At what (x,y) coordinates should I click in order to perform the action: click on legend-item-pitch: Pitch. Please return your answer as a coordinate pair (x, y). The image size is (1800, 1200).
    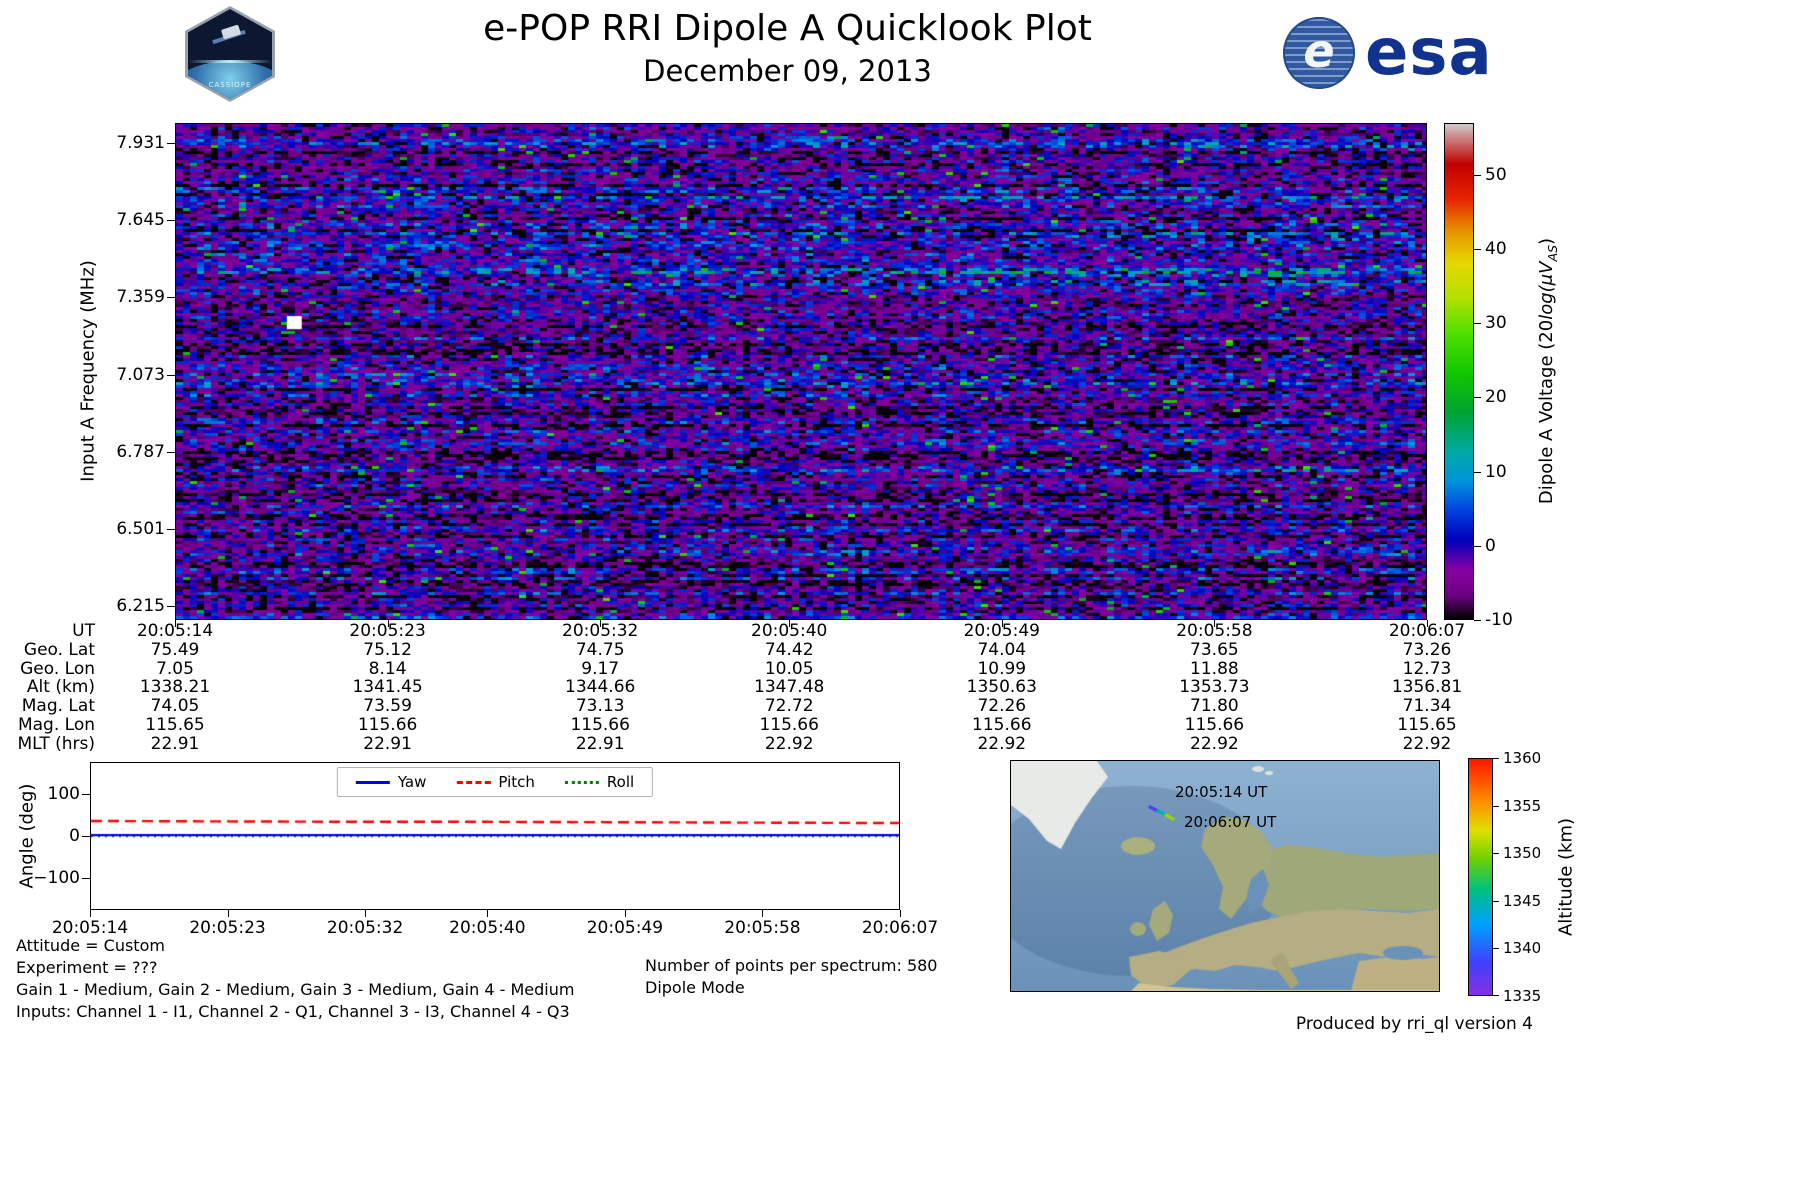
    Looking at the image, I should click on (495, 782).